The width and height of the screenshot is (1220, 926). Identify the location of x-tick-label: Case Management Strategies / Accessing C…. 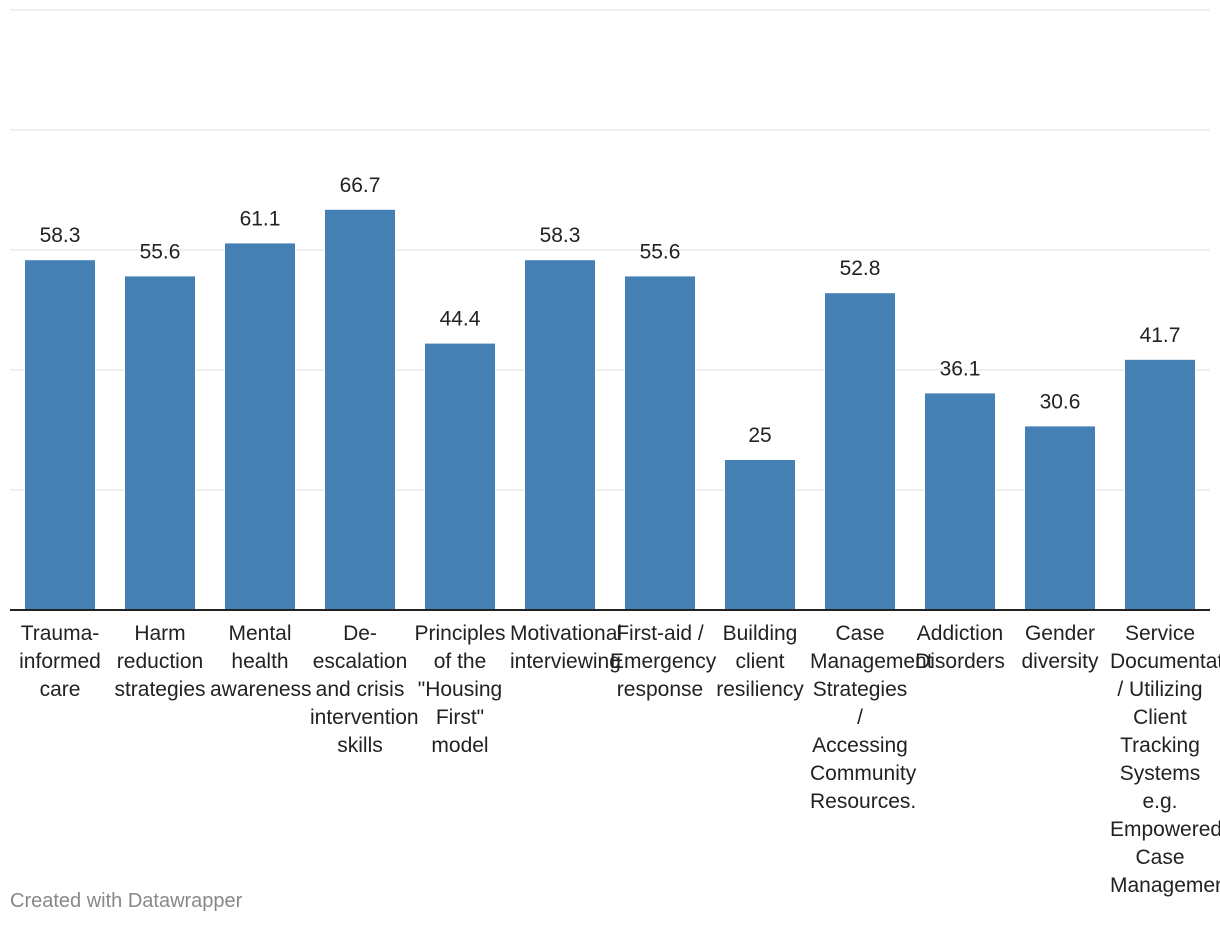
(871, 717).